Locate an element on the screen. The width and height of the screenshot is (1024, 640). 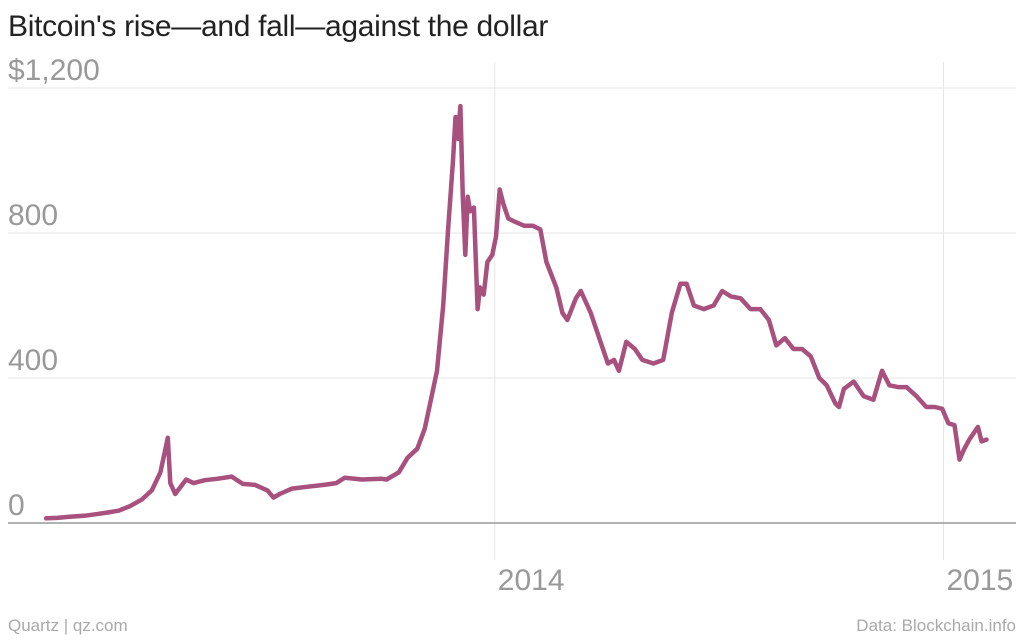
x-tick-label: 2015 is located at coordinates (979, 580).